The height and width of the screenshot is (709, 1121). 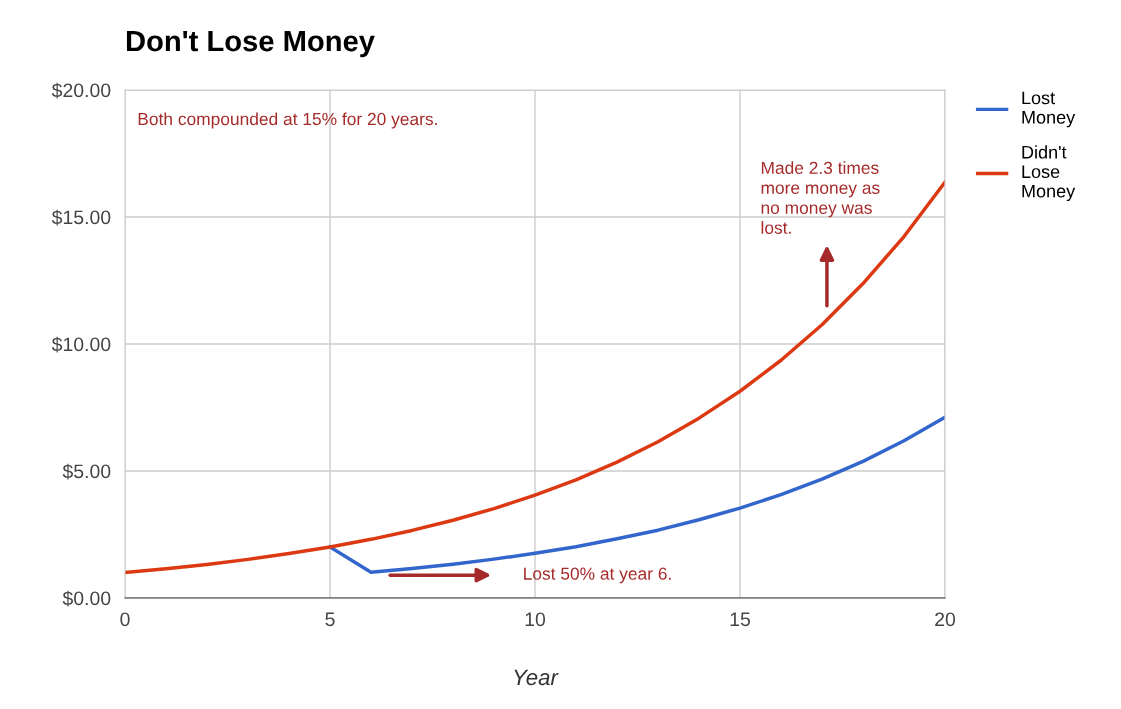 I want to click on legend-label: Didn't Lose Money, so click(x=1049, y=173).